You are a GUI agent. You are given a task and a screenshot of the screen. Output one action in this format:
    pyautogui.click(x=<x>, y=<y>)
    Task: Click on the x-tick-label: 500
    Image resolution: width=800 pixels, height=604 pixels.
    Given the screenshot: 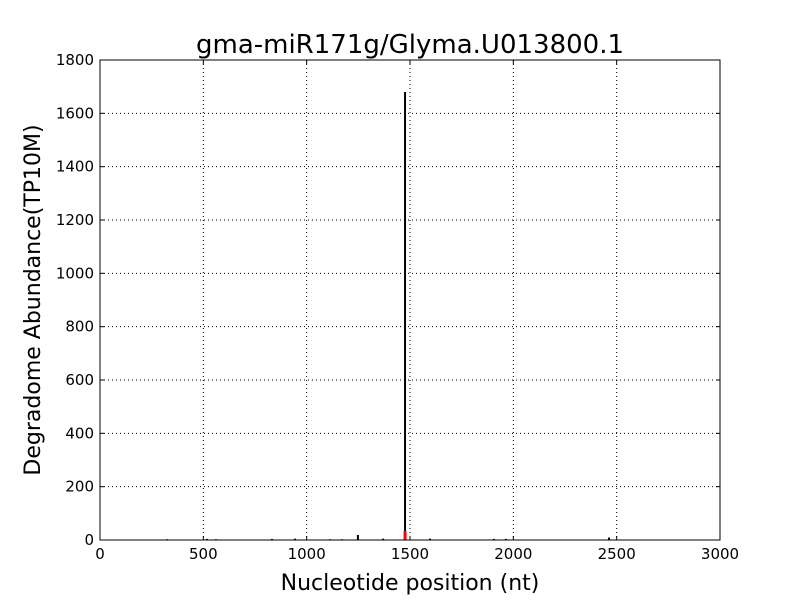 What is the action you would take?
    pyautogui.click(x=203, y=554)
    